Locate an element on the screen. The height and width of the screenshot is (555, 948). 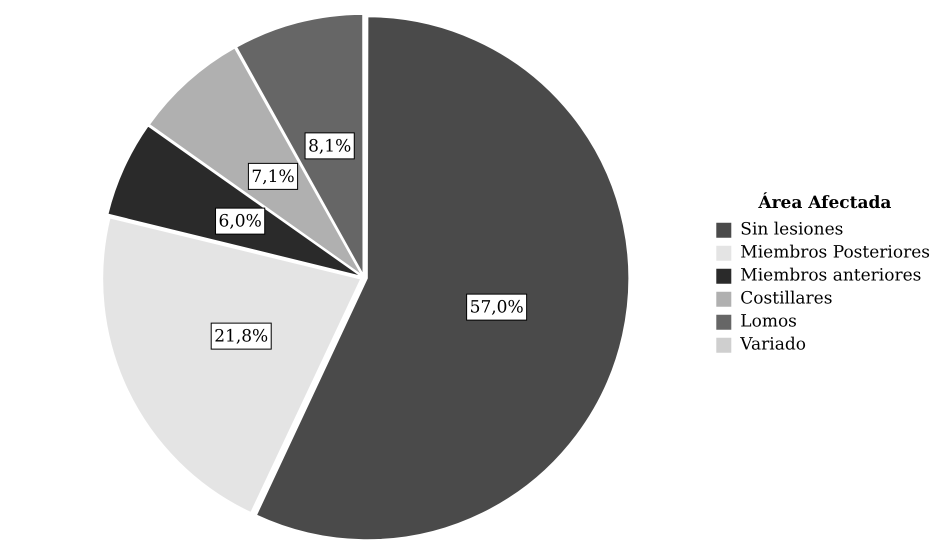
legend-label: Miembros Posteriores is located at coordinates (835, 252).